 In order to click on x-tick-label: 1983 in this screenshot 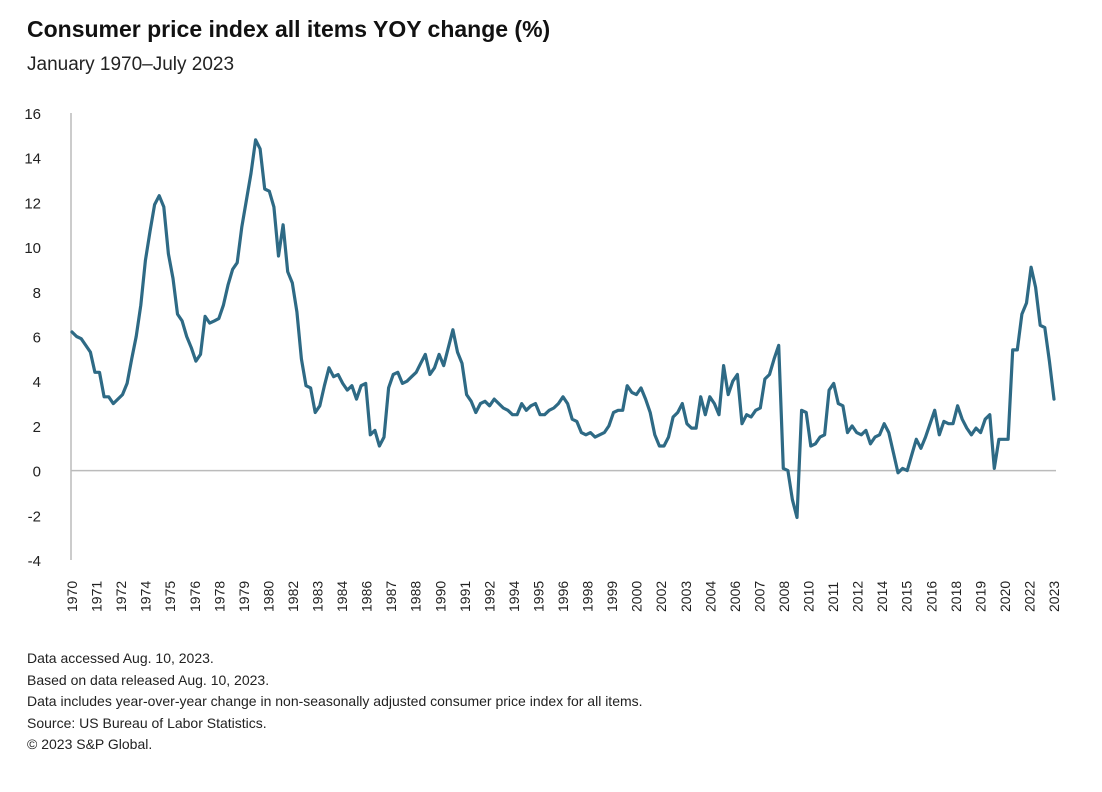, I will do `click(318, 596)`.